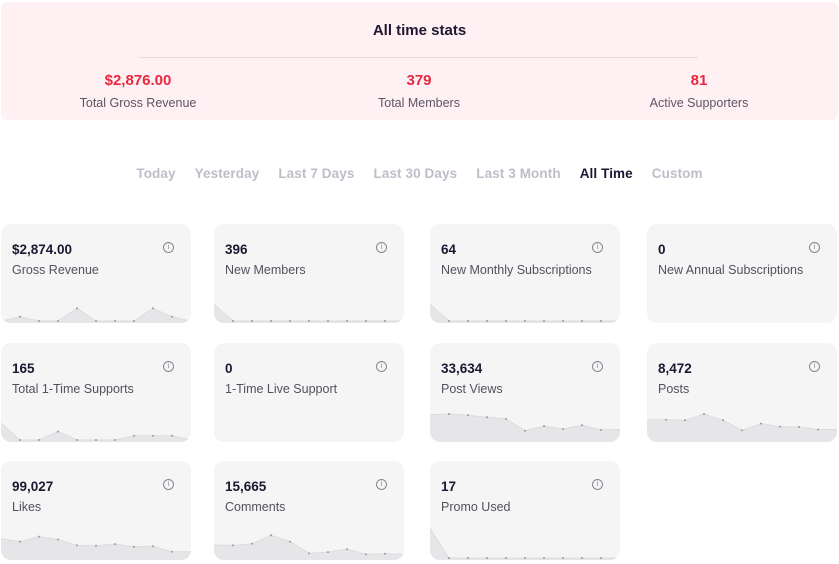 The width and height of the screenshot is (839, 564). I want to click on stat-label: Total Members, so click(419, 103).